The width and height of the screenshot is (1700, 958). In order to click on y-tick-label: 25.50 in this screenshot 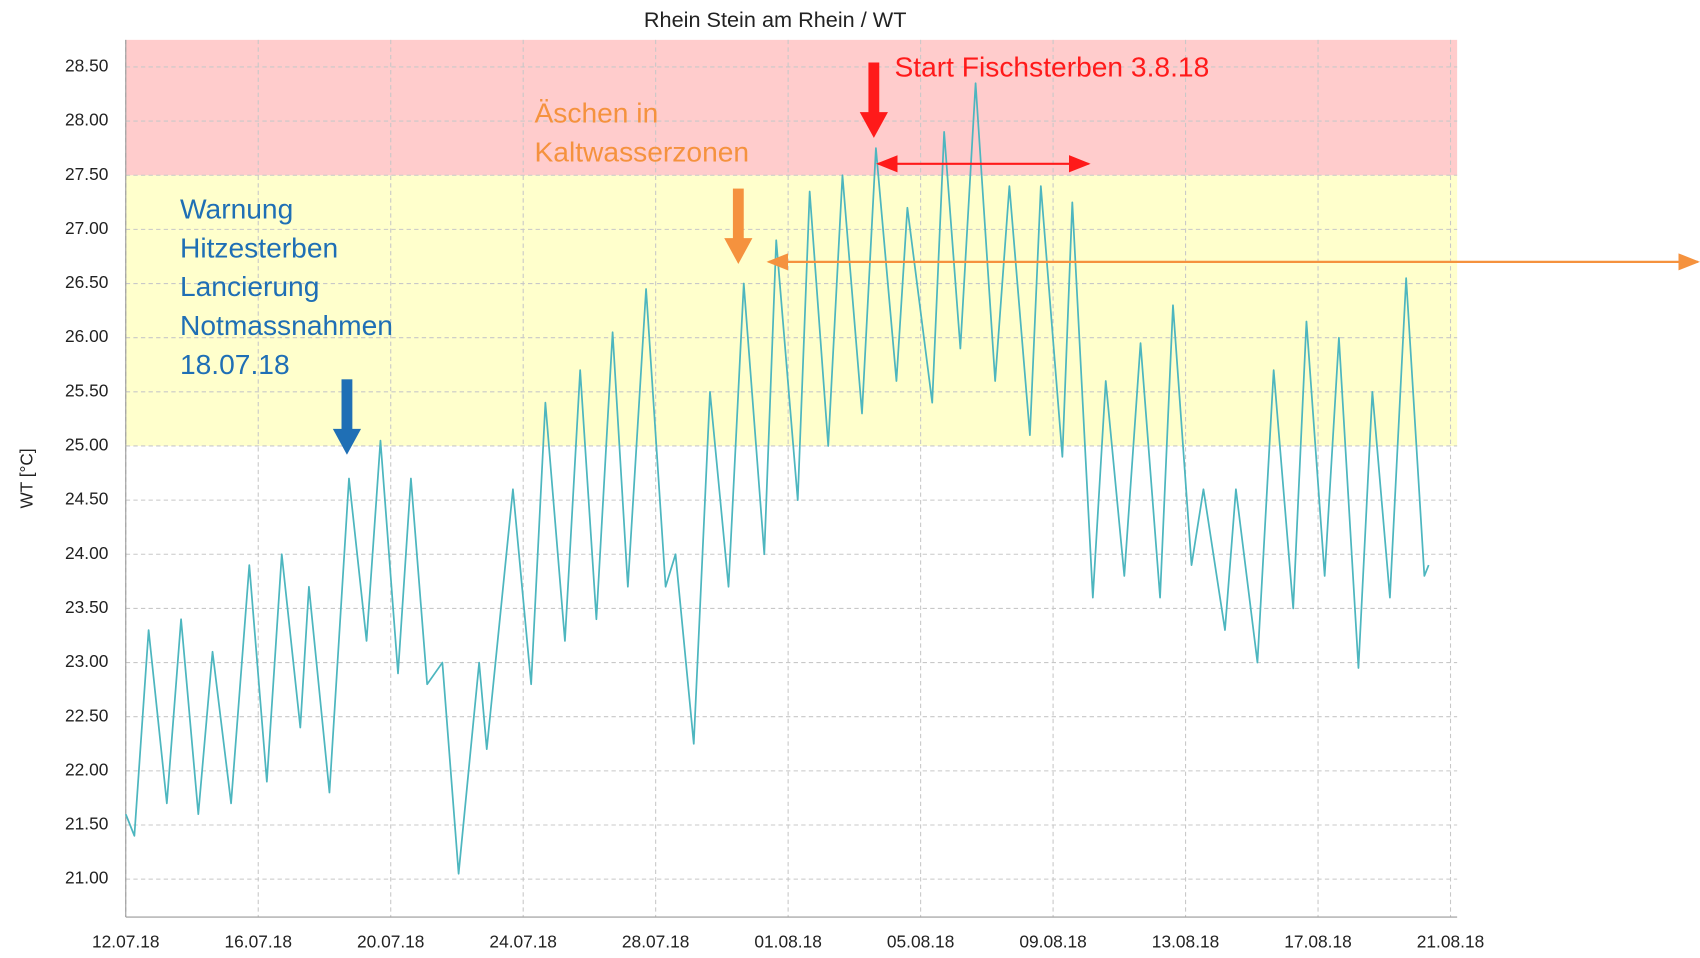, I will do `click(86, 390)`.